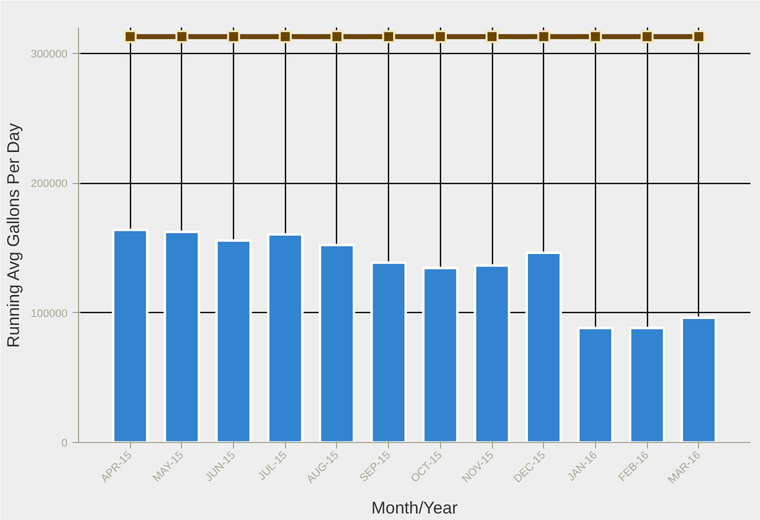 The image size is (760, 520). Describe the element at coordinates (49, 184) in the screenshot. I see `y-tick-label: 200000` at that location.